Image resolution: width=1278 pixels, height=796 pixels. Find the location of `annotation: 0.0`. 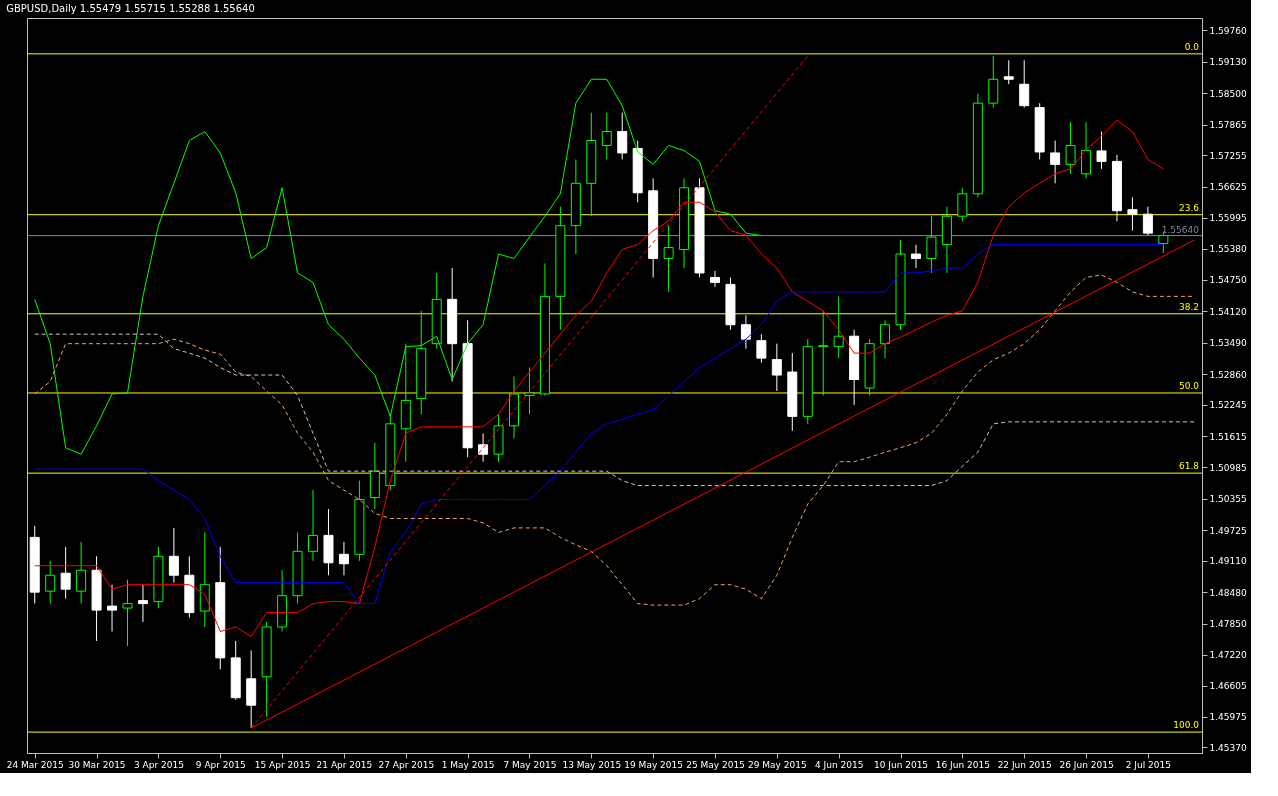

annotation: 0.0 is located at coordinates (1192, 46).